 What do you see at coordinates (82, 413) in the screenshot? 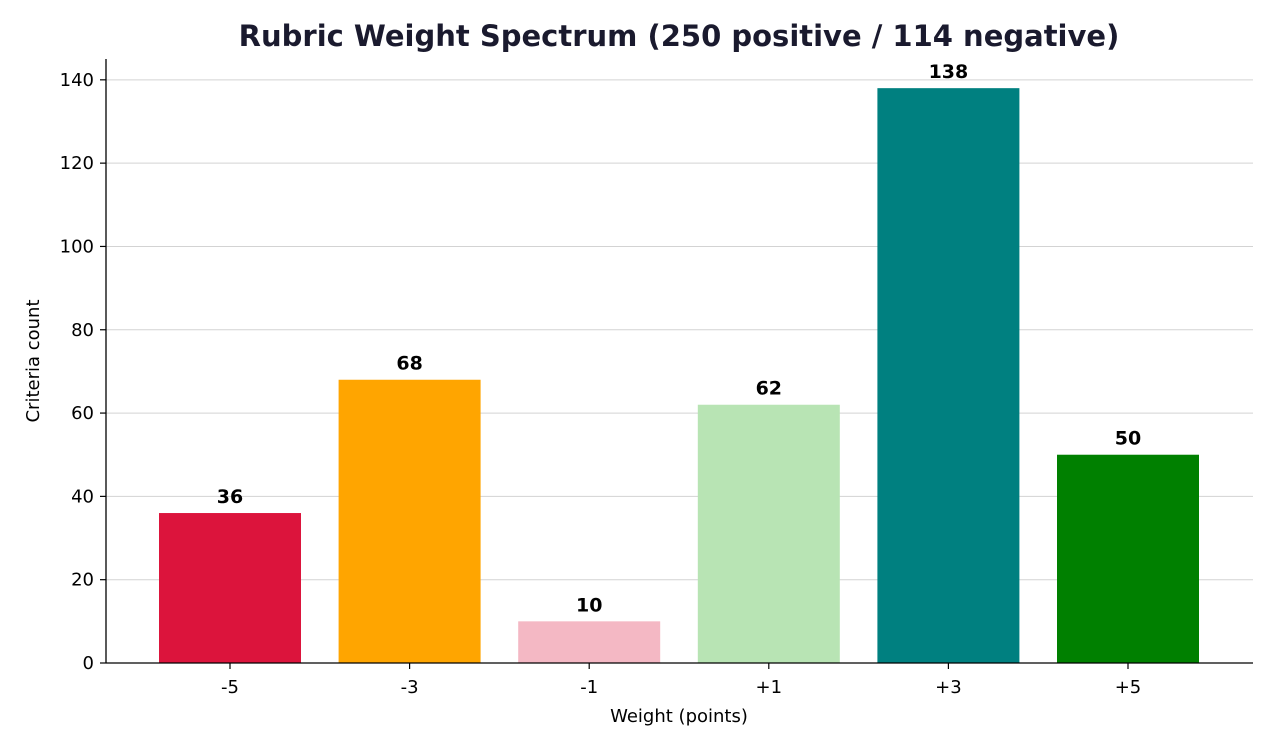
I see `y-tick-label: 60` at bounding box center [82, 413].